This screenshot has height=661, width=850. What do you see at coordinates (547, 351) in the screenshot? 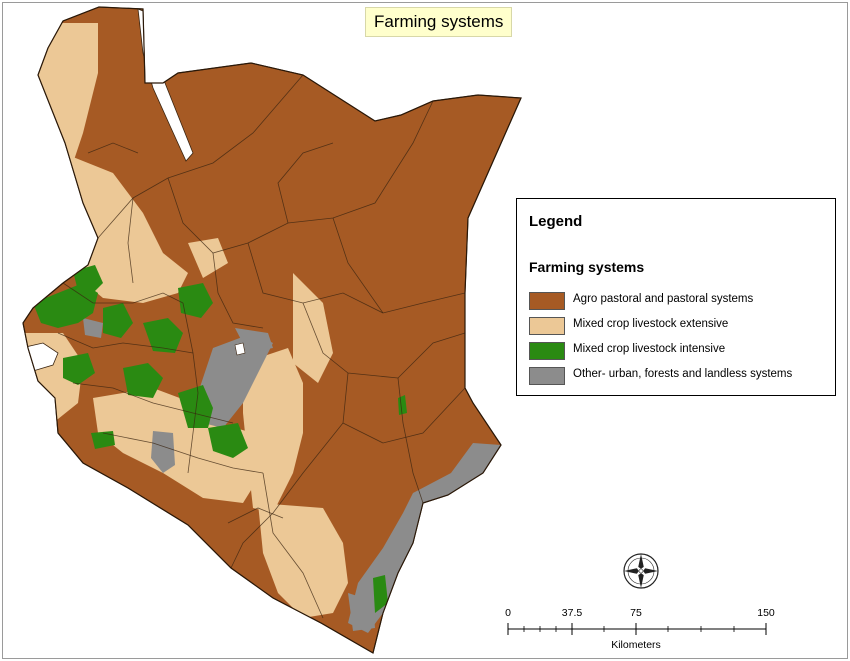
I see `legend-swatch-intensive` at bounding box center [547, 351].